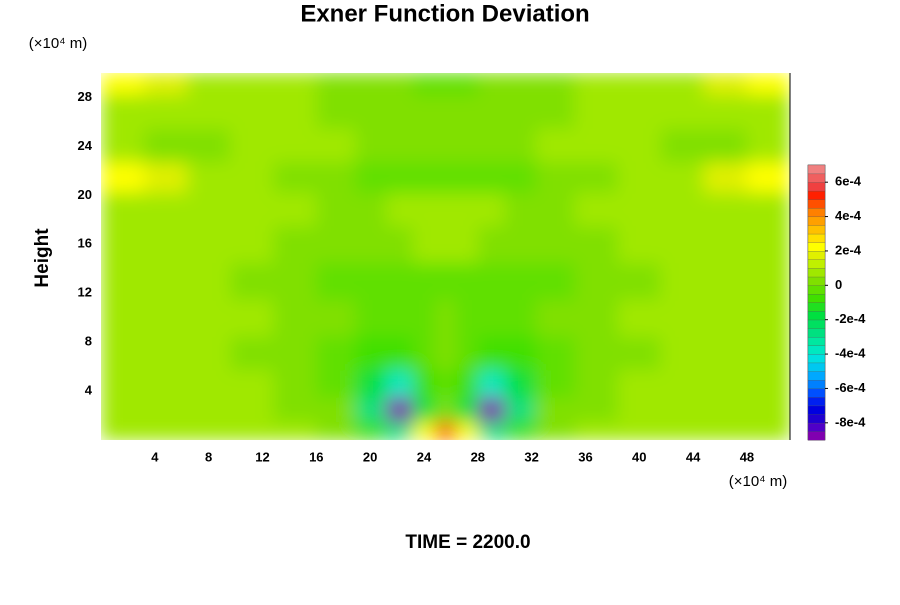  Describe the element at coordinates (848, 181) in the screenshot. I see `colorbar-tick-label: 6e-4` at that location.